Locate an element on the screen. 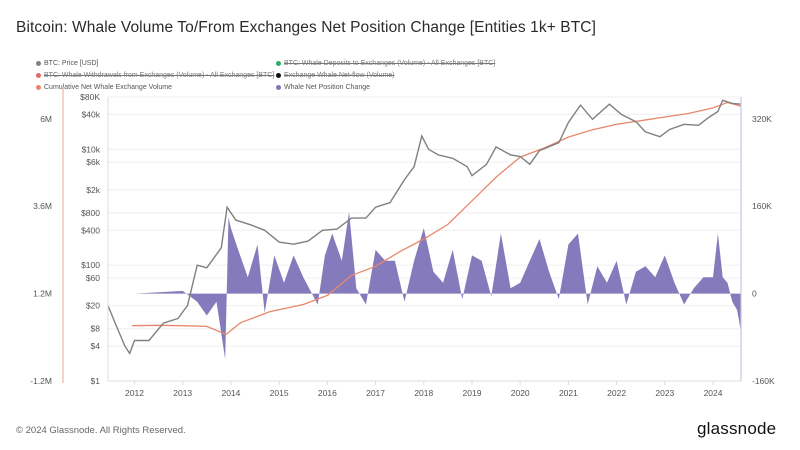 The height and width of the screenshot is (450, 800). net-position-tick-label: 160K is located at coordinates (762, 206).